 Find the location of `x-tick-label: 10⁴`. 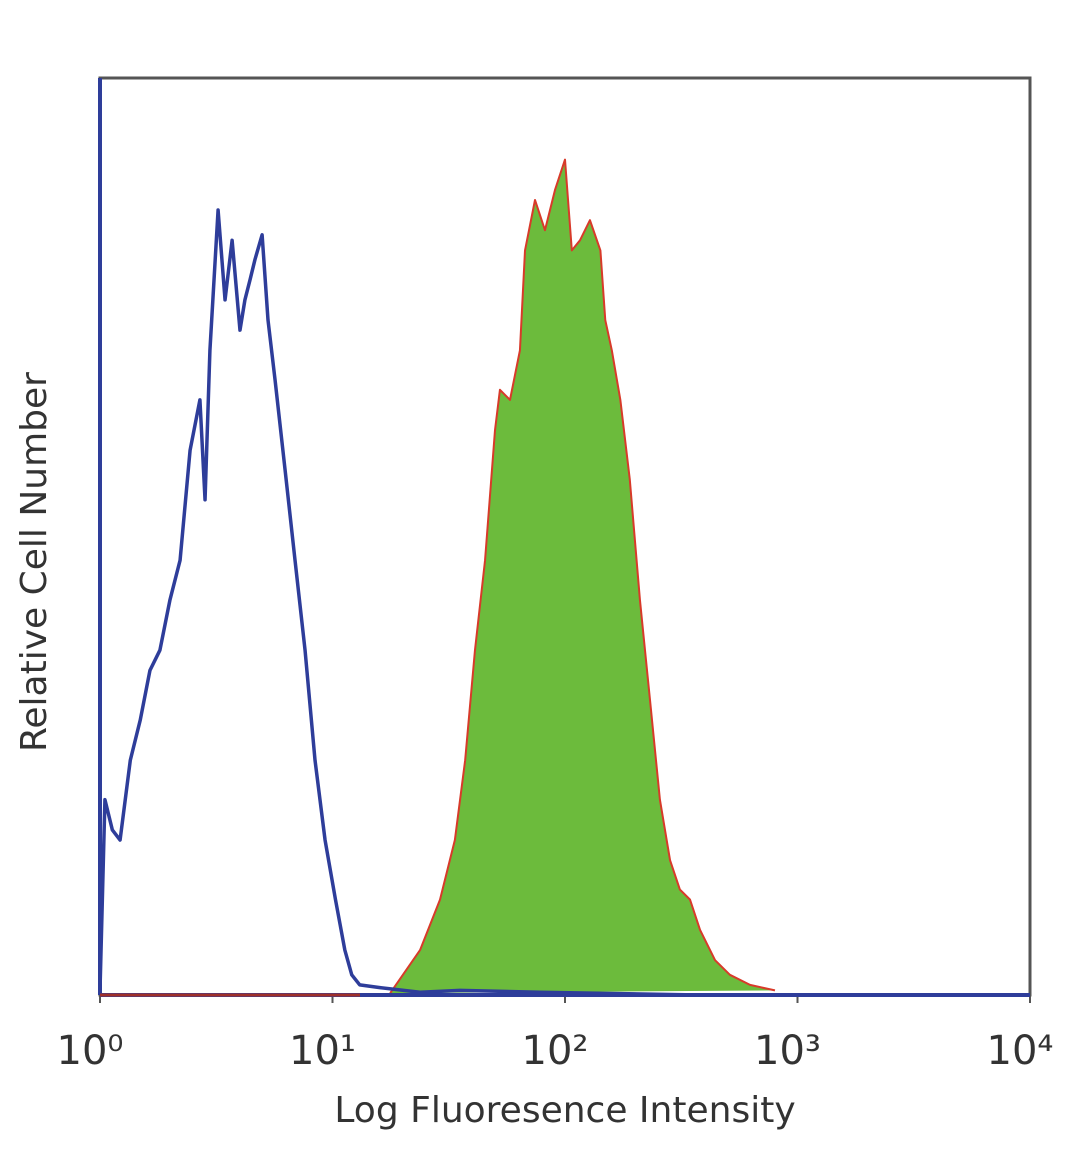

x-tick-label: 10⁴ is located at coordinates (1020, 1051).